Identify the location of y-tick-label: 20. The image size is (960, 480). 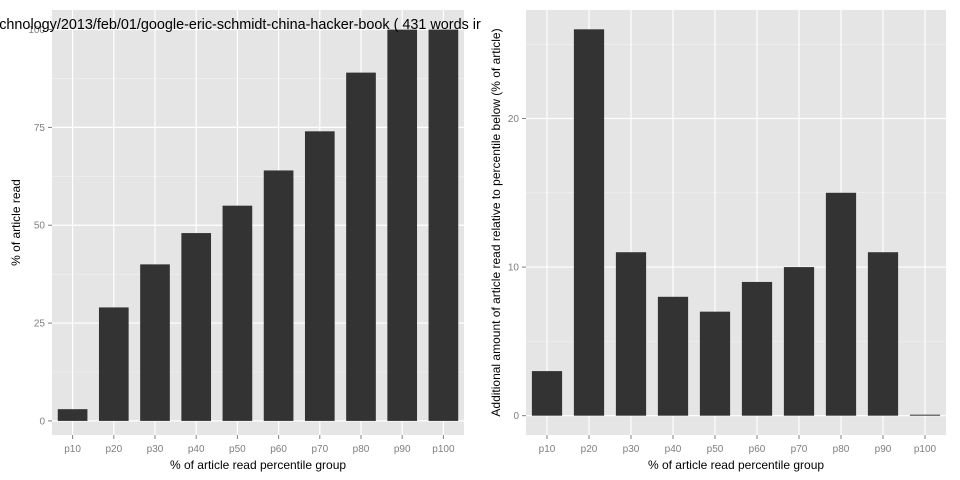
(514, 119).